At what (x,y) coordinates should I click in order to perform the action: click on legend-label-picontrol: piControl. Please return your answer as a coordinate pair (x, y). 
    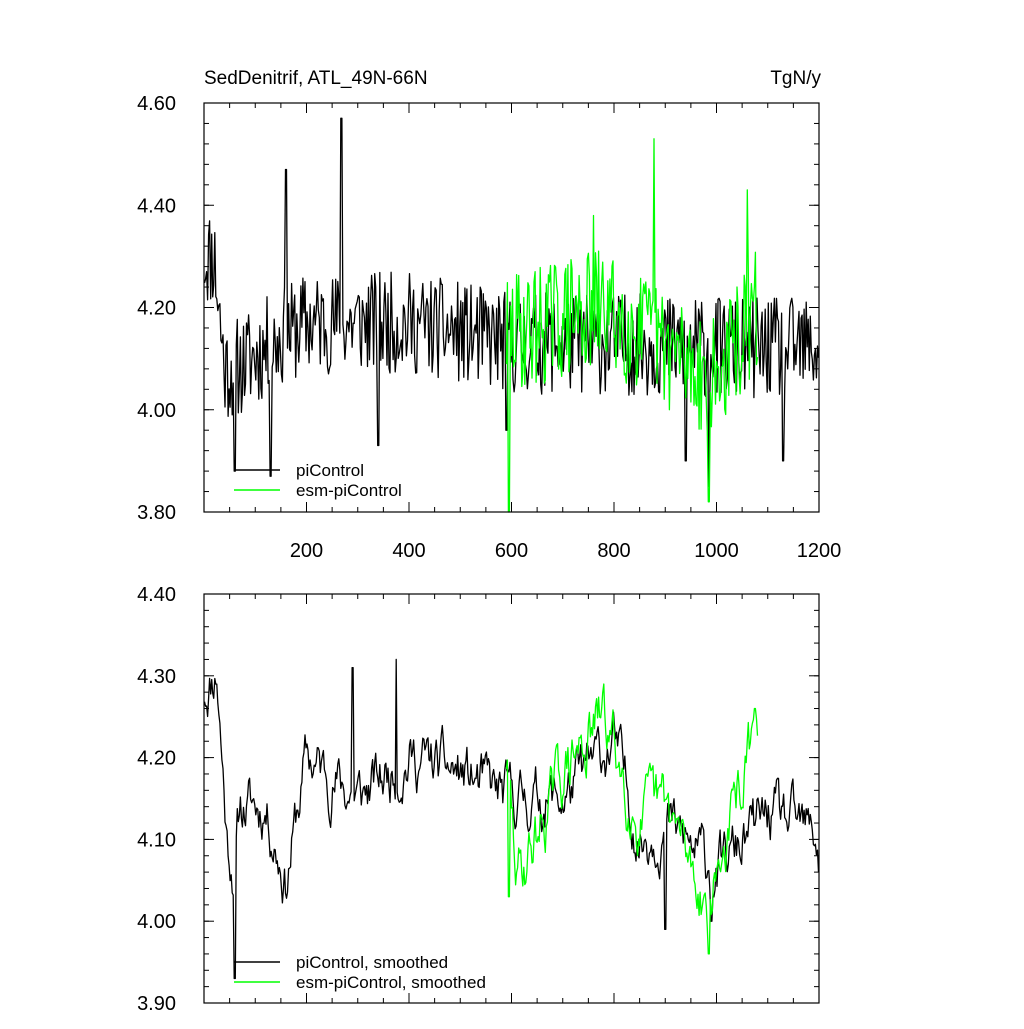
    Looking at the image, I should click on (330, 470).